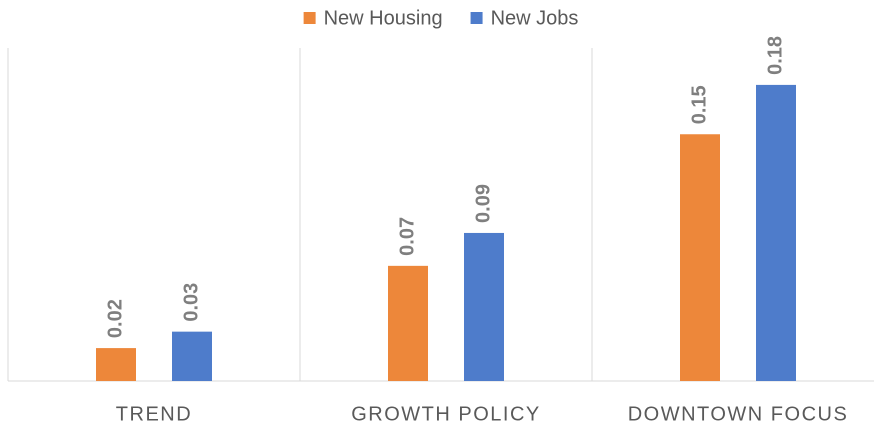  I want to click on data-label: 0.03, so click(191, 302).